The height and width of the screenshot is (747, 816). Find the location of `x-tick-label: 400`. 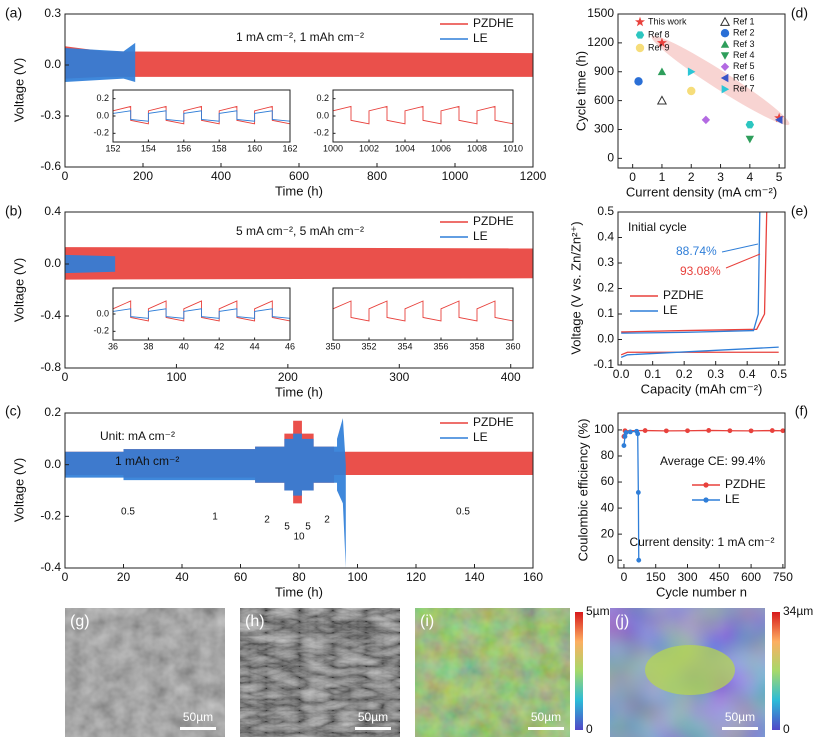

x-tick-label: 400 is located at coordinates (511, 377).